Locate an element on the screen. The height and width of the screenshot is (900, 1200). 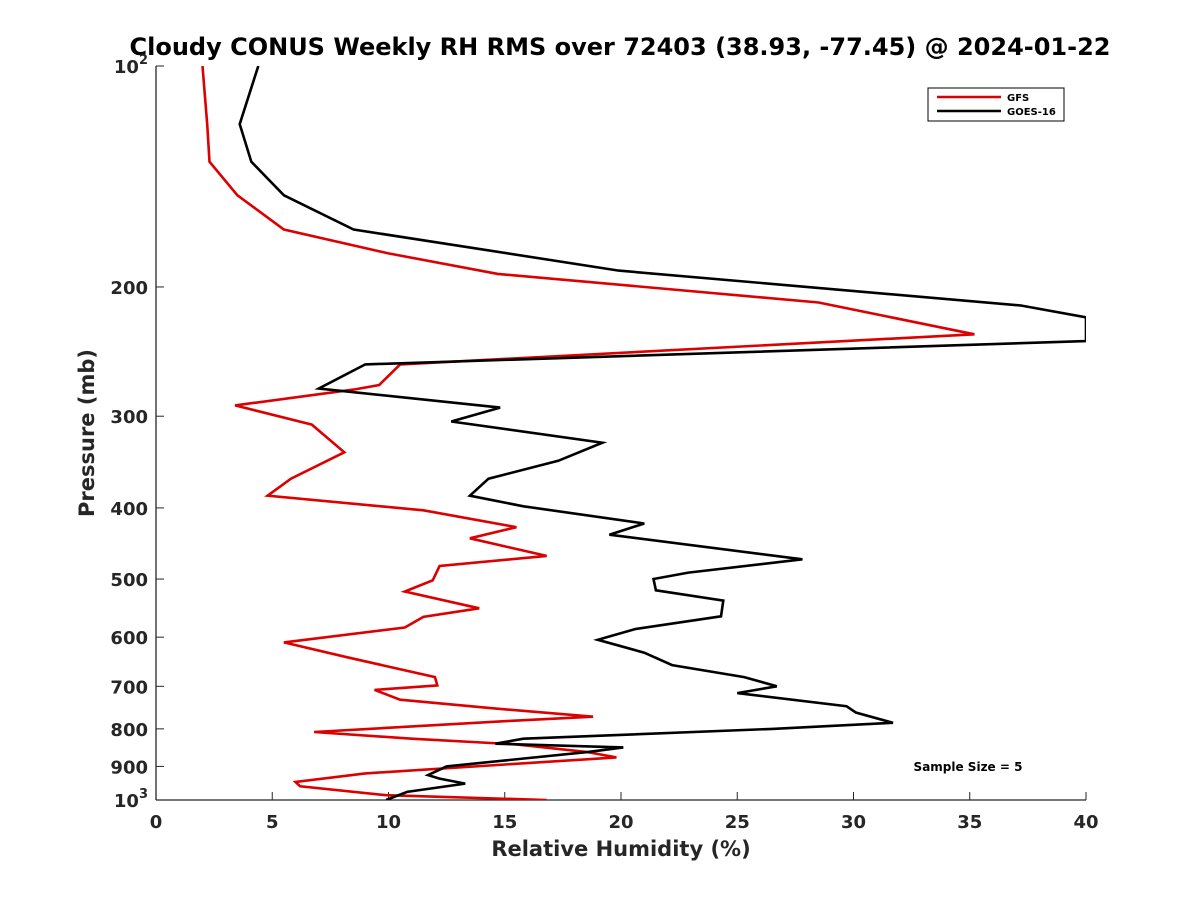
y-tick-label: 300 is located at coordinates (129, 417).